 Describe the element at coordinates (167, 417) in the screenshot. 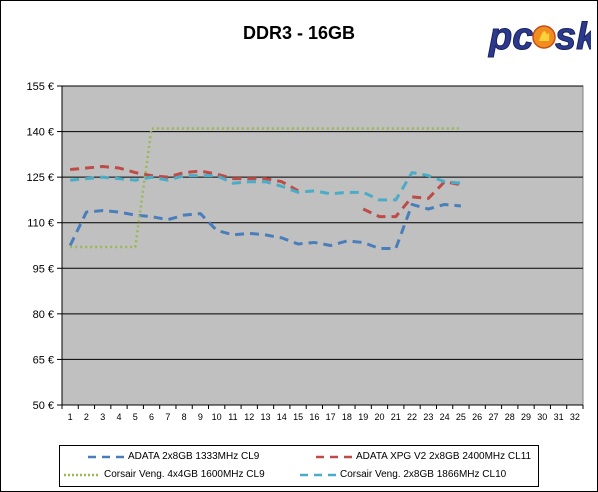

I see `x-tick-label: 7` at that location.